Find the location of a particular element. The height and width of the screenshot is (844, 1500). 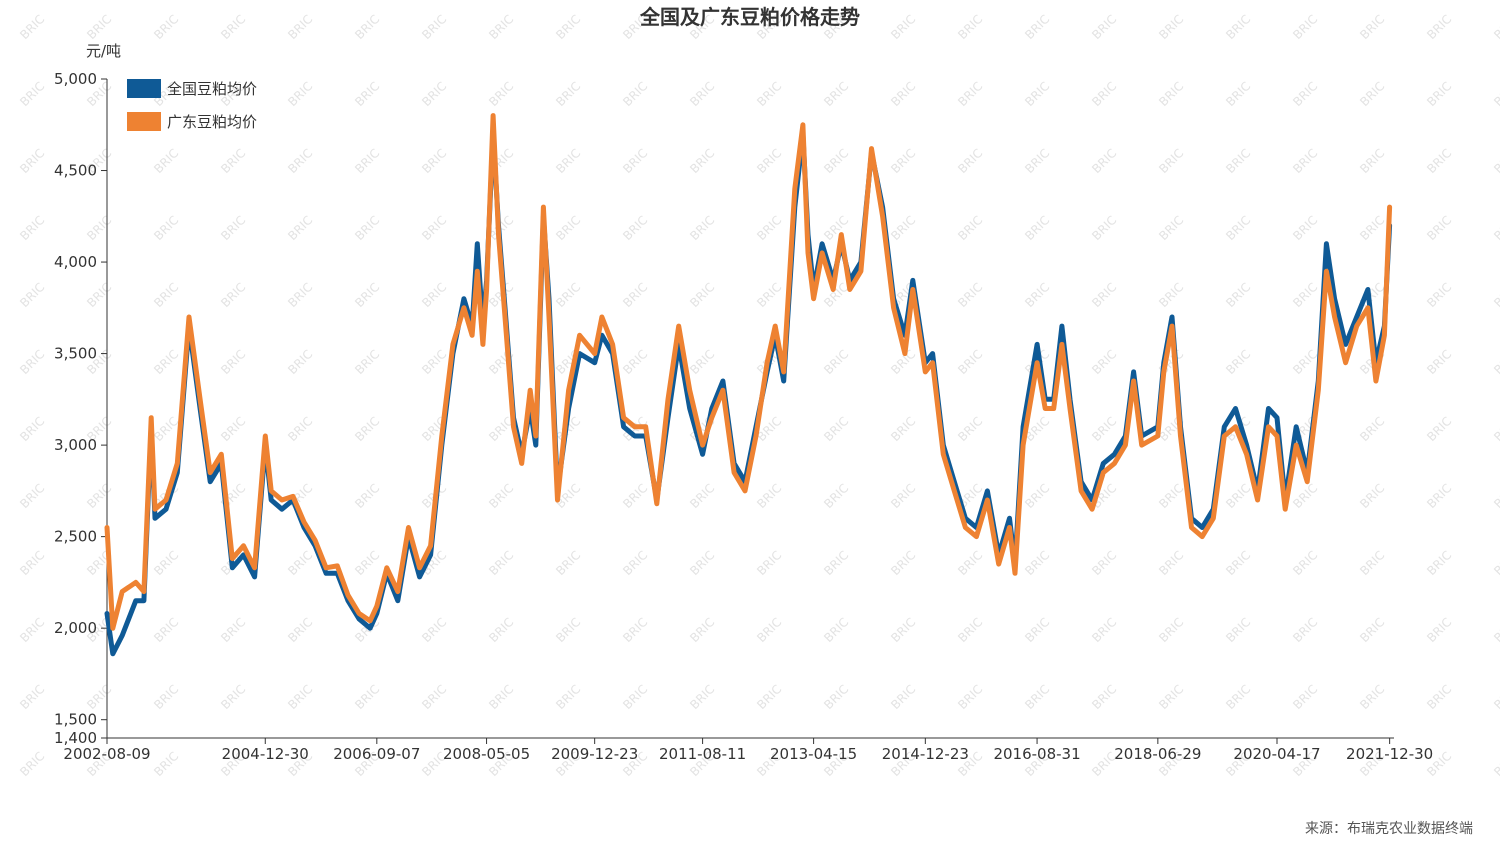

x-tick-label: 2018-06-29 is located at coordinates (1157, 754).